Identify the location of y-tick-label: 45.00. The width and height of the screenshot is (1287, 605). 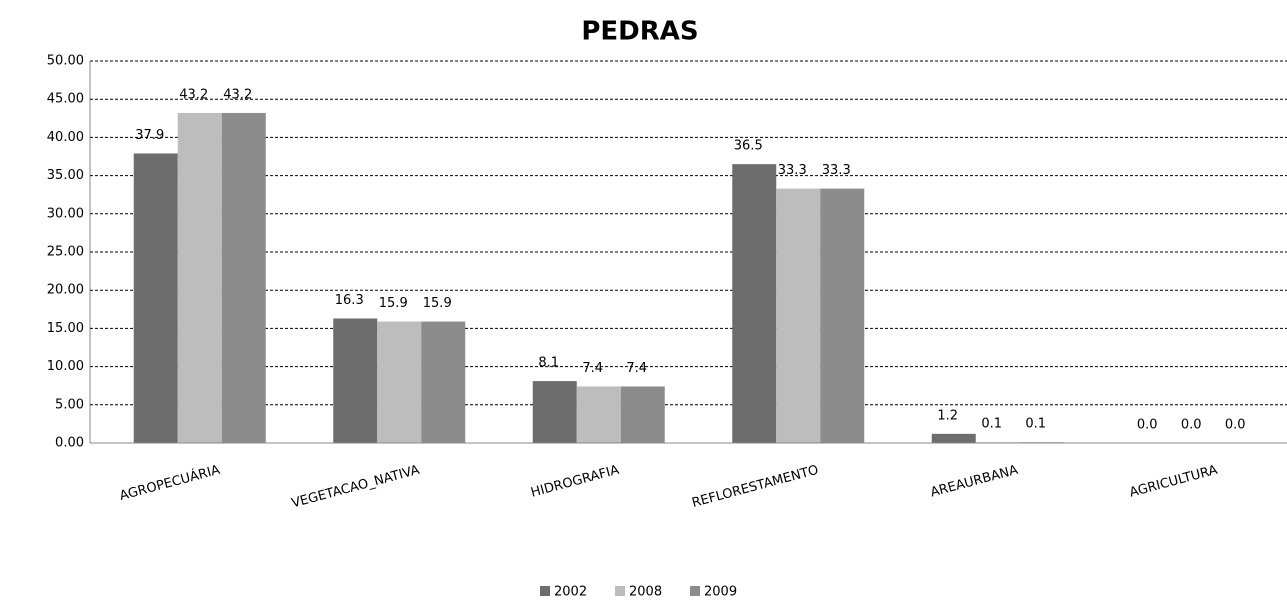
(65, 99).